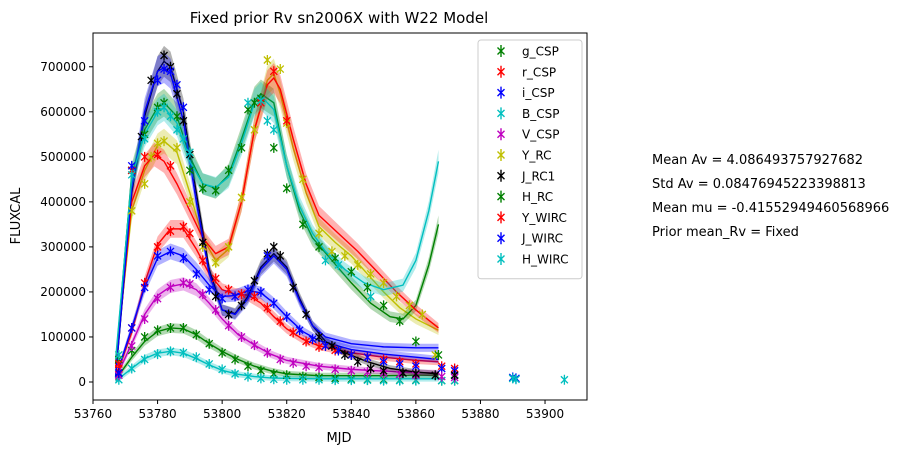 The width and height of the screenshot is (914, 455). I want to click on x-tick-label: 53760, so click(93, 414).